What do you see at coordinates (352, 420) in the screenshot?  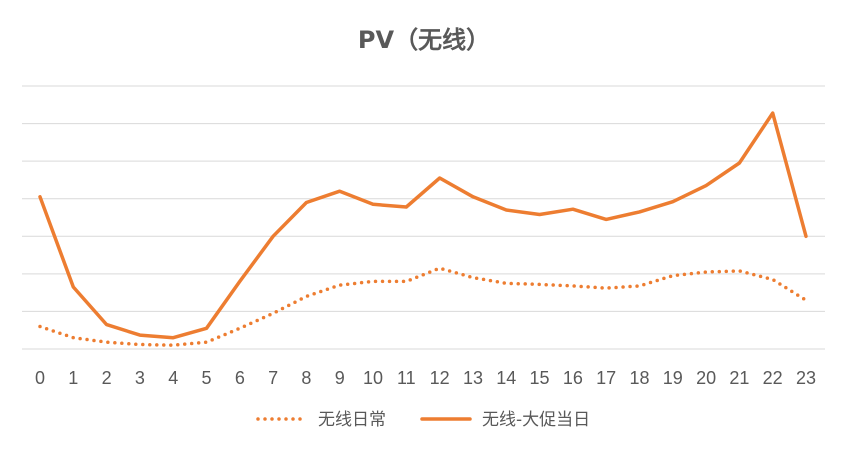 I see `legend-label-series-0: 无线日常` at bounding box center [352, 420].